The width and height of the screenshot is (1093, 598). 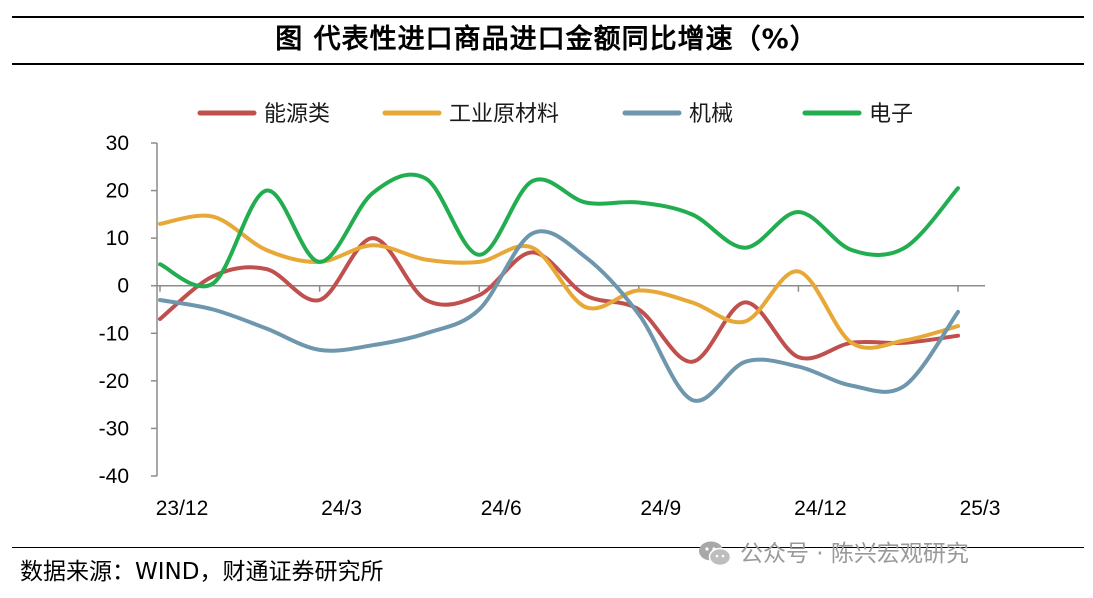 I want to click on legend-label: 电子, so click(x=891, y=114).